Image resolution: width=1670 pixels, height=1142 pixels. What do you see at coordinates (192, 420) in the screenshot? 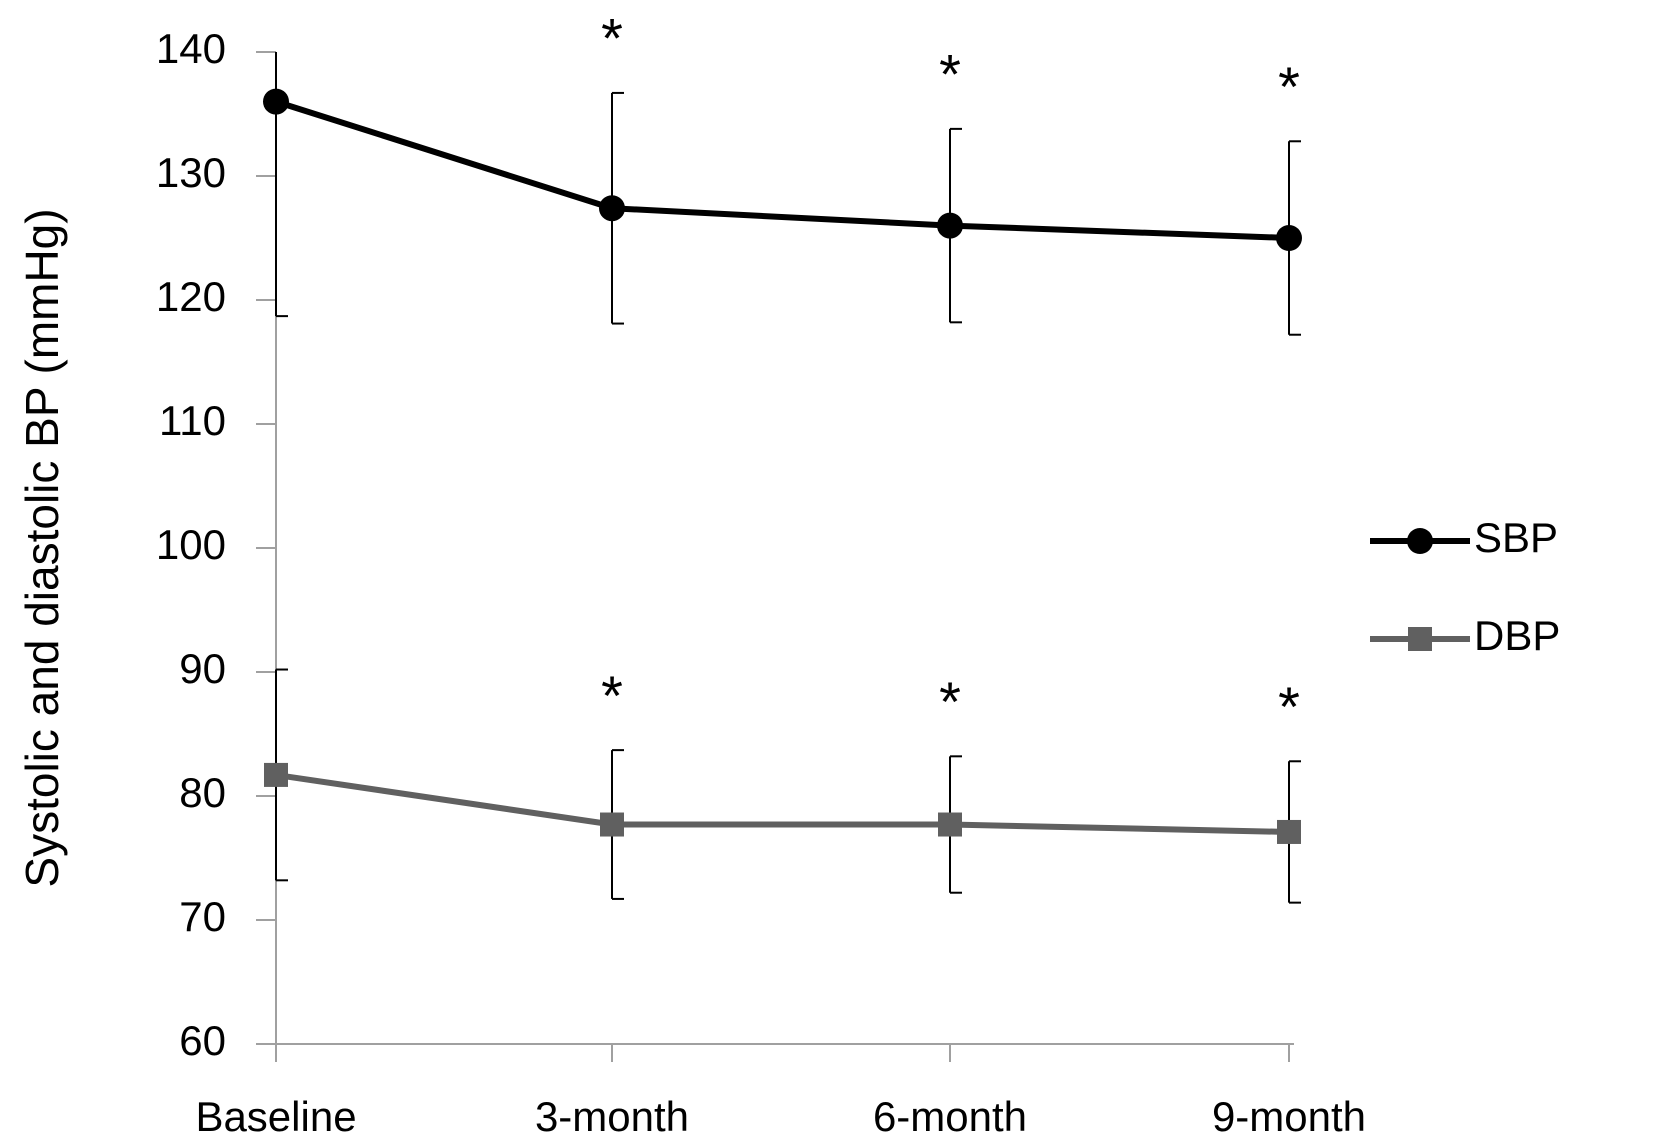
I see `y-tick-label: 110` at bounding box center [192, 420].